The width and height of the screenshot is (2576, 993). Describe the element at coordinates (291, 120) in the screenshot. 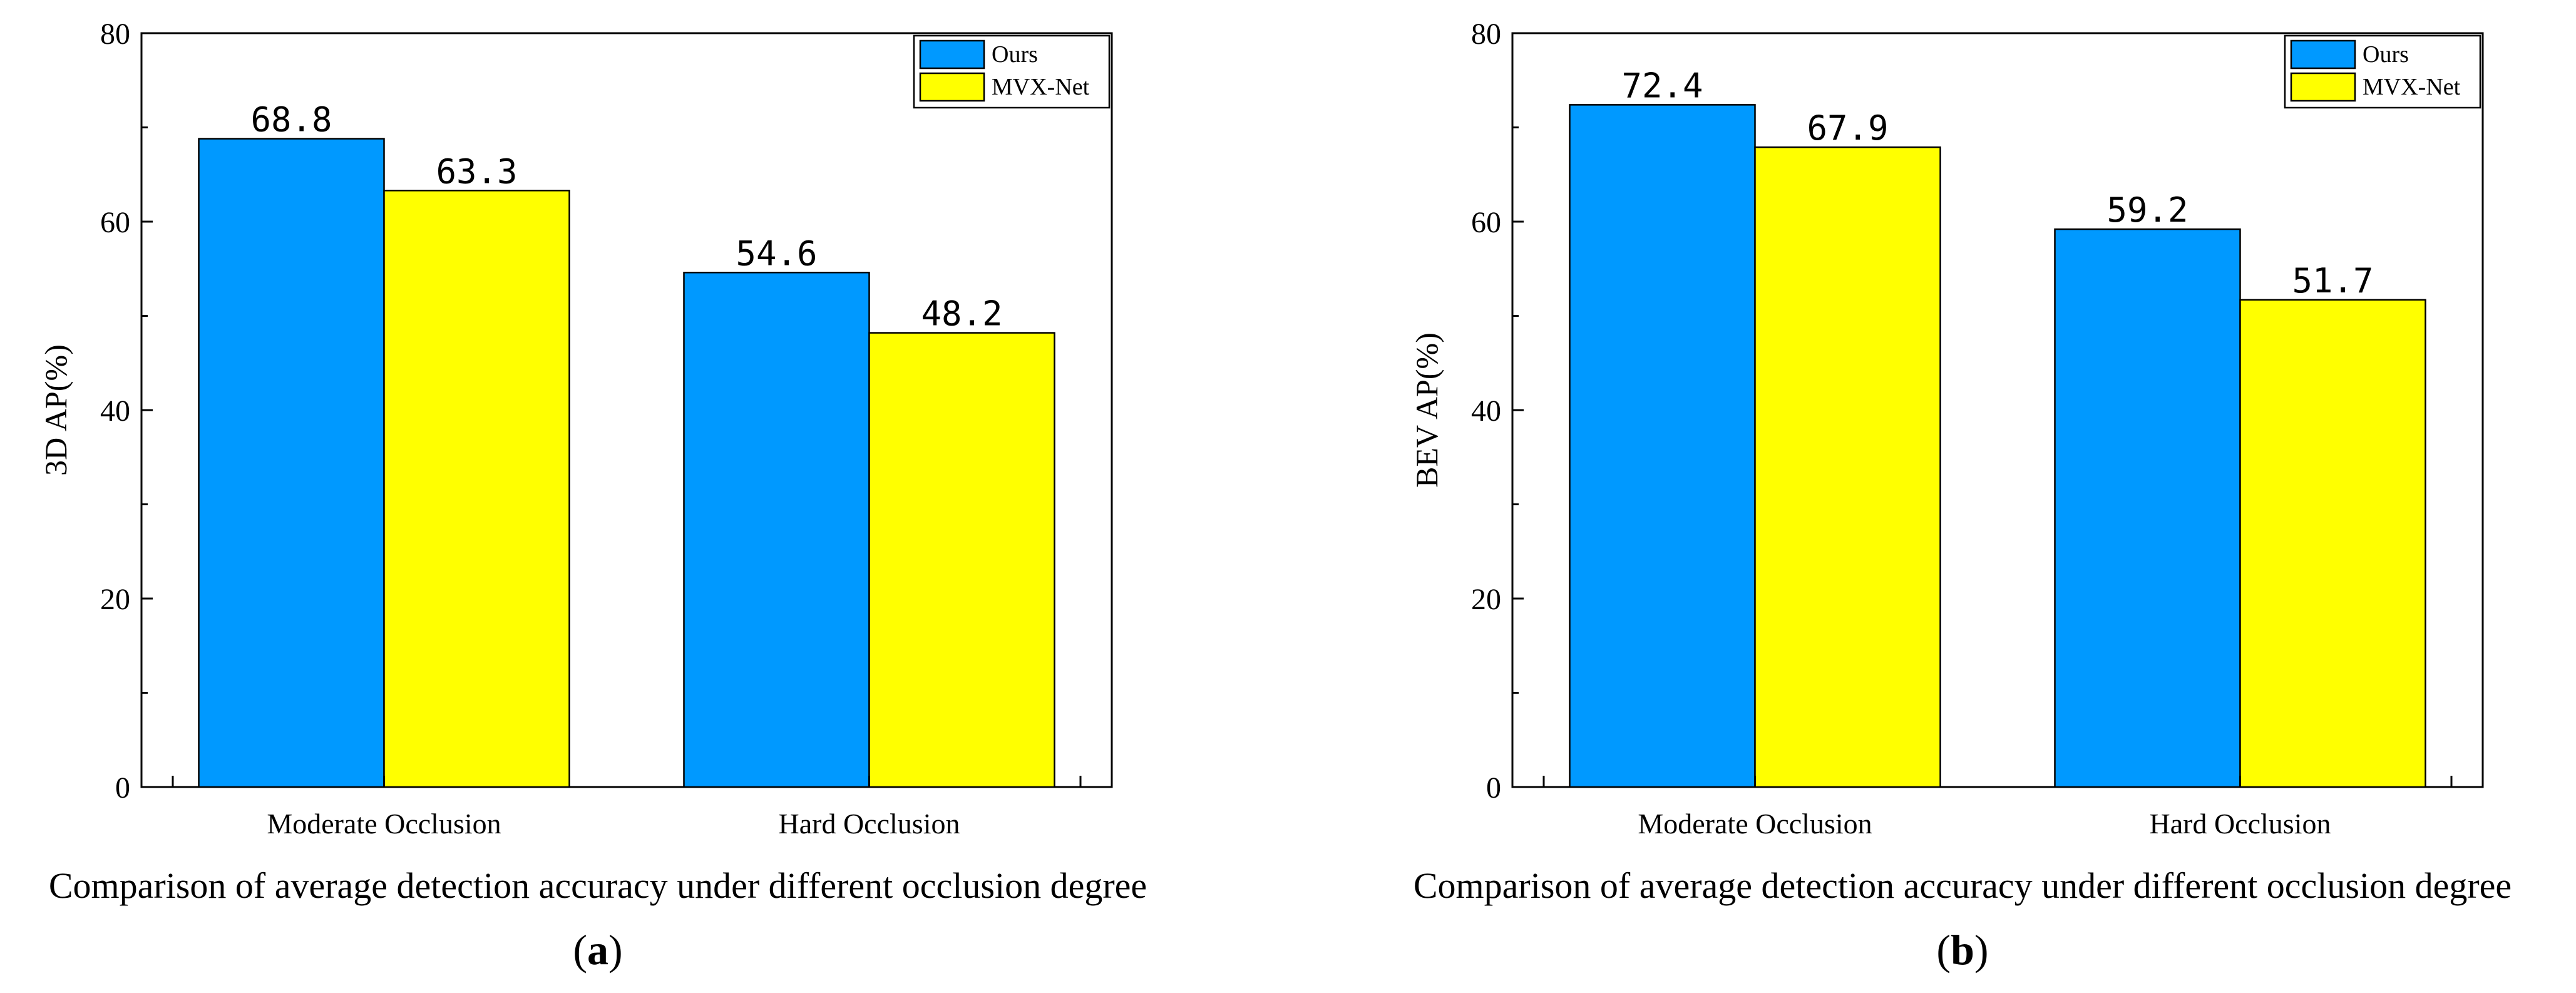

I see `bar-value-label: 68.8` at that location.